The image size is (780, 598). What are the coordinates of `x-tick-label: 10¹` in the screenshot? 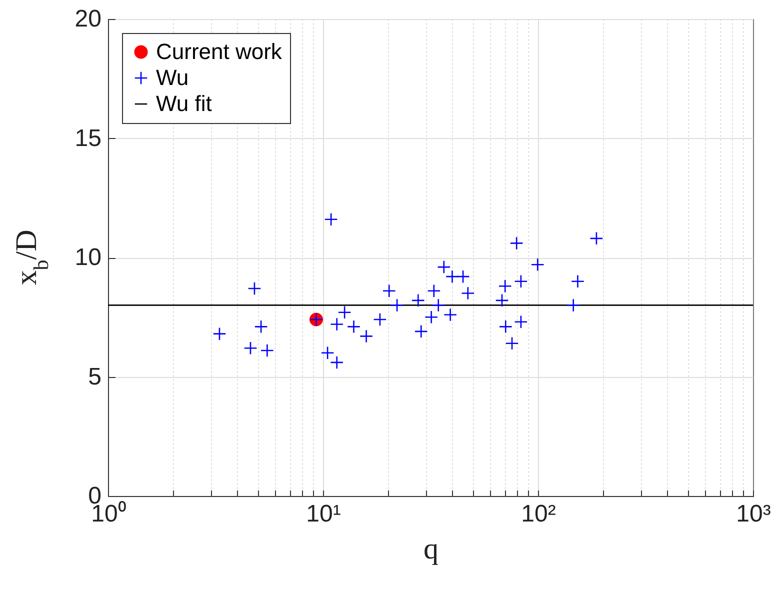 It's located at (323, 514).